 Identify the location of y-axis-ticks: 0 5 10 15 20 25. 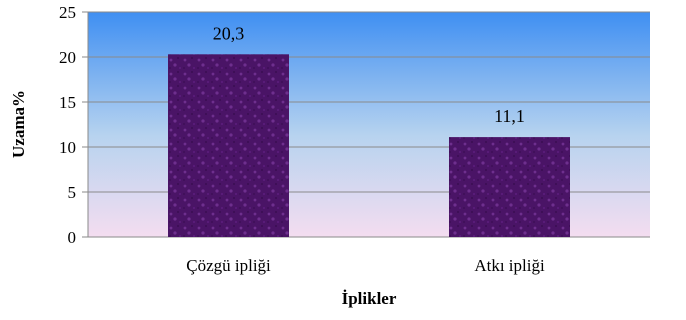
(73, 125).